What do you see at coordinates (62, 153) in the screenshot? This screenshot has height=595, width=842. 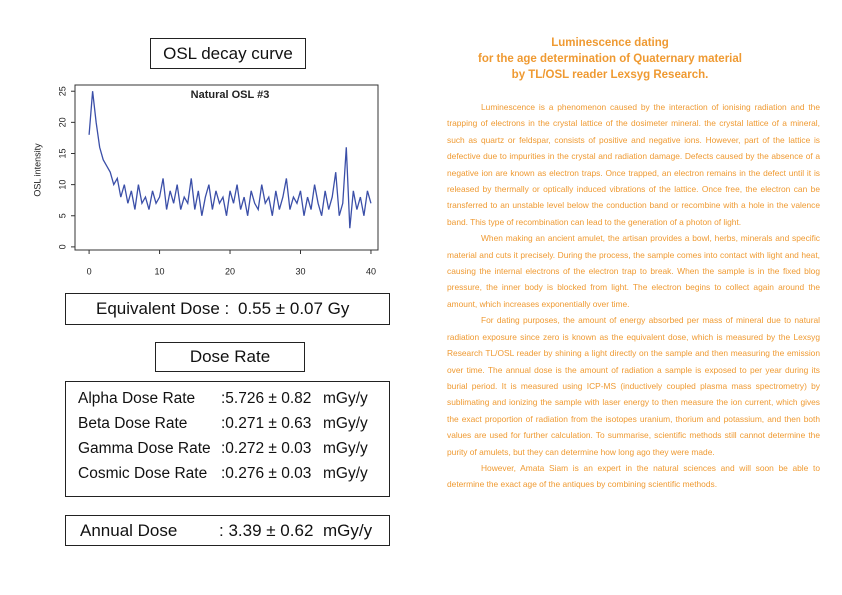 I see `y-tick-label: 15` at bounding box center [62, 153].